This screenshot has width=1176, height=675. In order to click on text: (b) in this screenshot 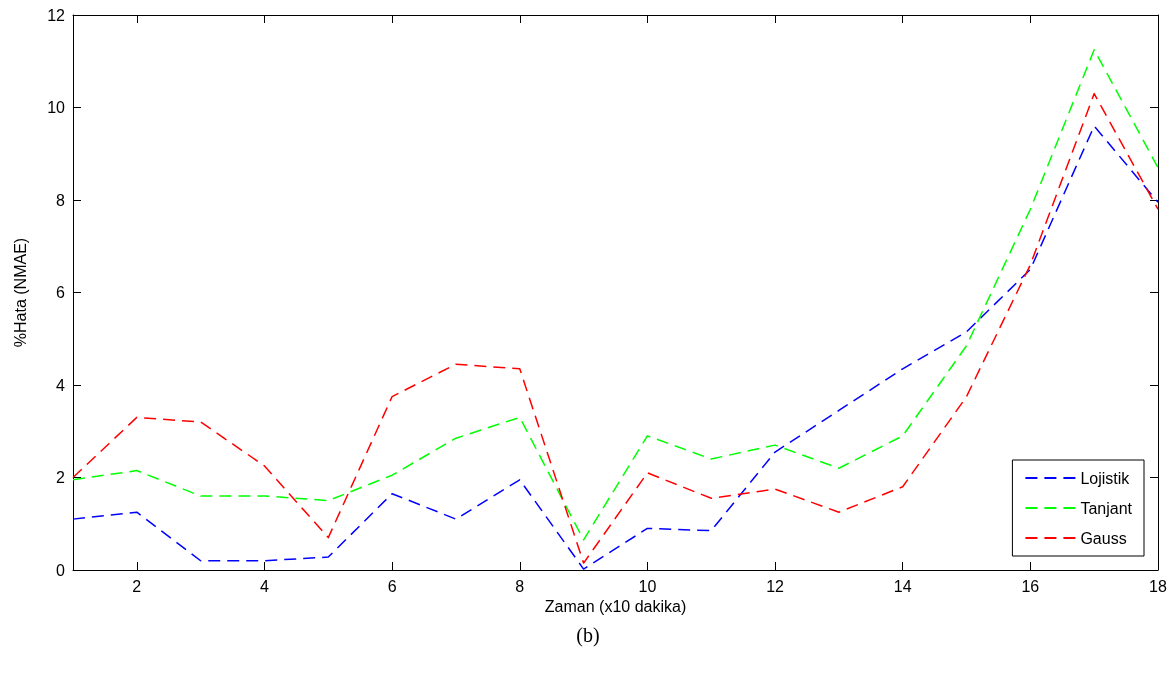, I will do `click(588, 635)`.